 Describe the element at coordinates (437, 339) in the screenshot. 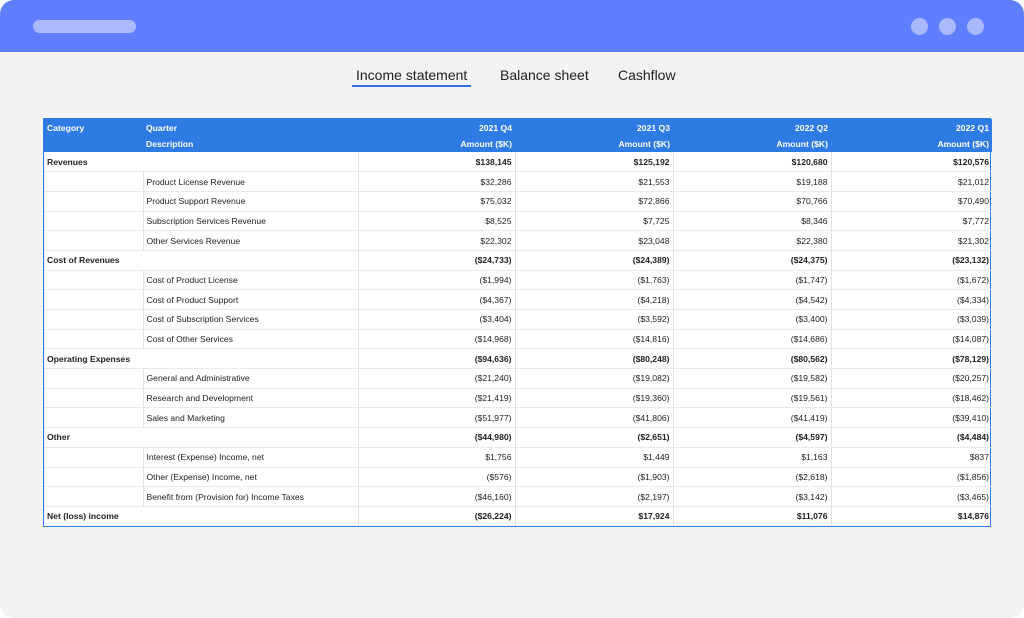

I see `amount-cell: ($14,968)` at that location.